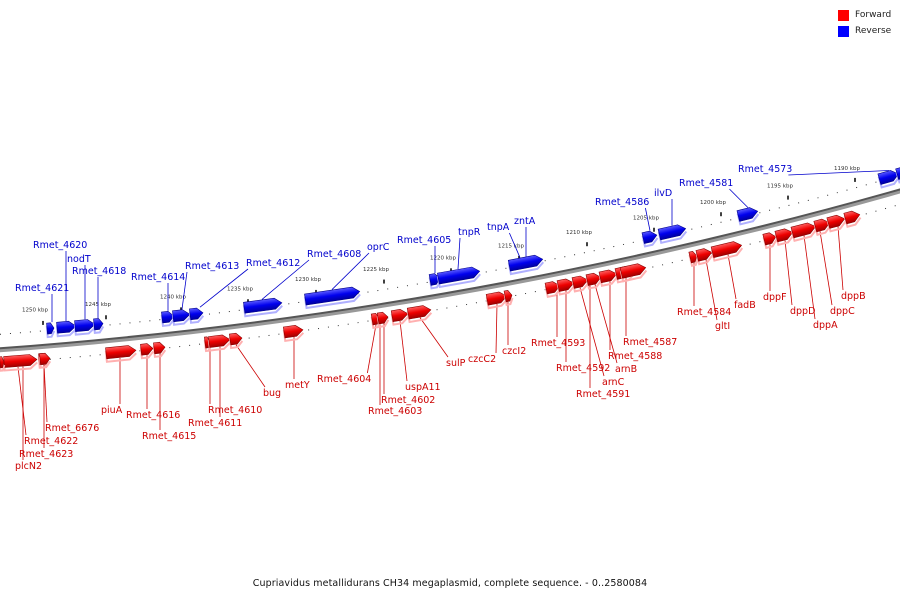 The image size is (900, 600). I want to click on gene-arnc, so click(594, 281).